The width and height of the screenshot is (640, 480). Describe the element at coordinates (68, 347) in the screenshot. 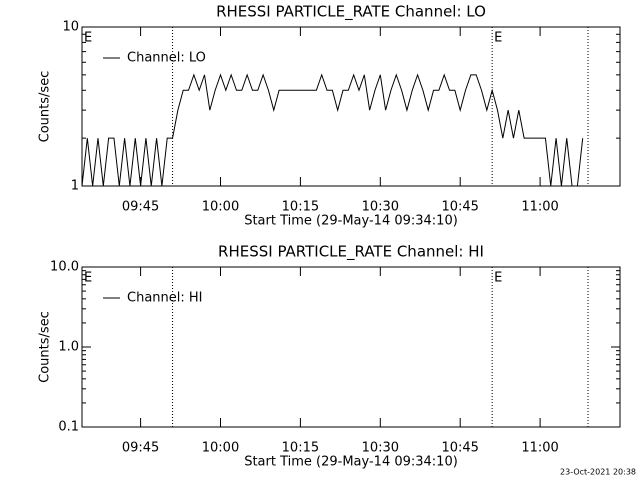

I see `y-tick-label: 1.0` at that location.